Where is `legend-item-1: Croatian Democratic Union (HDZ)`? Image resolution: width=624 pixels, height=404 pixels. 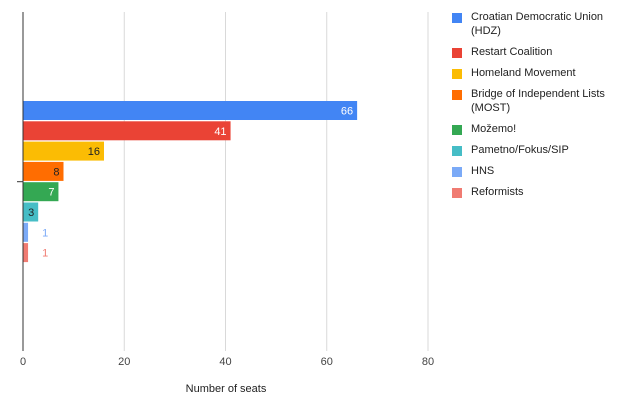 legend-item-1: Croatian Democratic Union (HDZ) is located at coordinates (537, 24).